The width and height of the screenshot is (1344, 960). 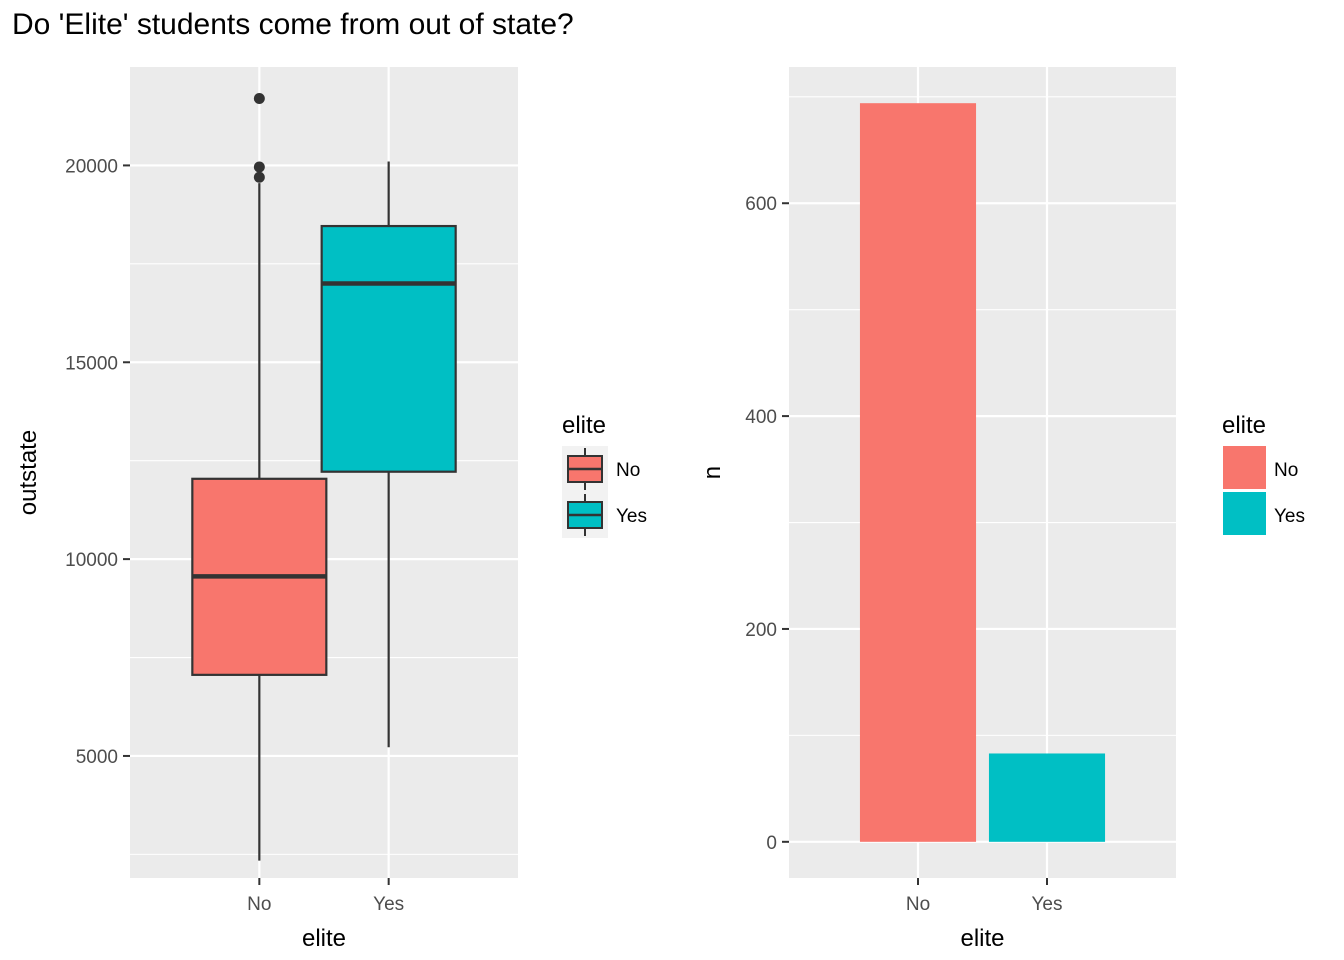 I want to click on y-tick-label: 400, so click(x=761, y=417).